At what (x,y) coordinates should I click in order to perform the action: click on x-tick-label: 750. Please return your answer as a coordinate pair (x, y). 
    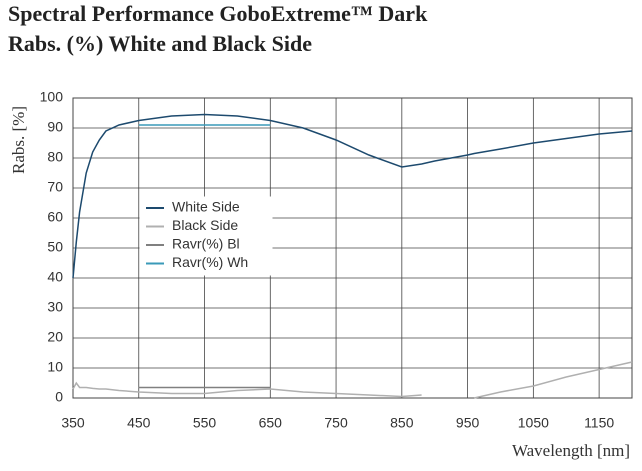
    Looking at the image, I should click on (336, 423).